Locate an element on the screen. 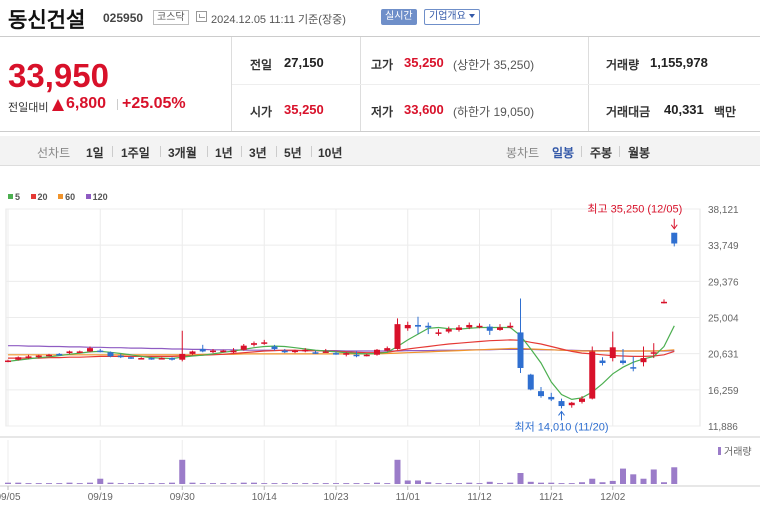 This screenshot has width=760, height=510. market-badge: 코스닥 is located at coordinates (171, 17).